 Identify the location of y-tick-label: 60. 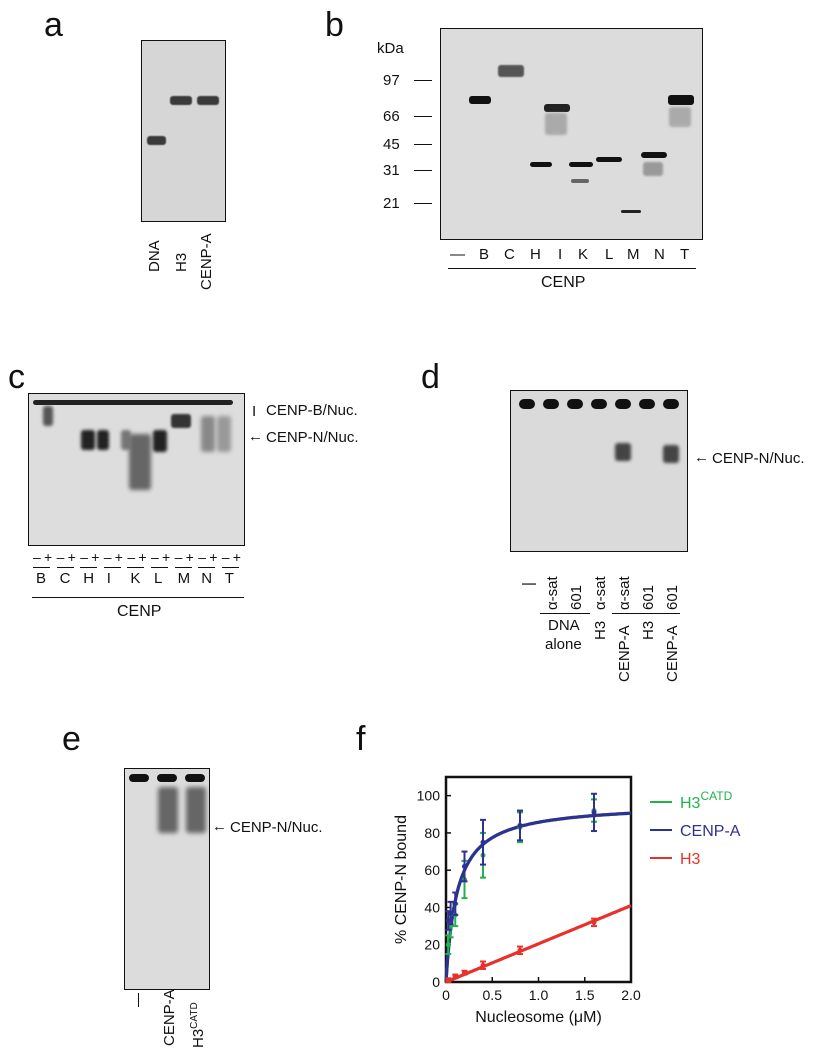
(432, 870).